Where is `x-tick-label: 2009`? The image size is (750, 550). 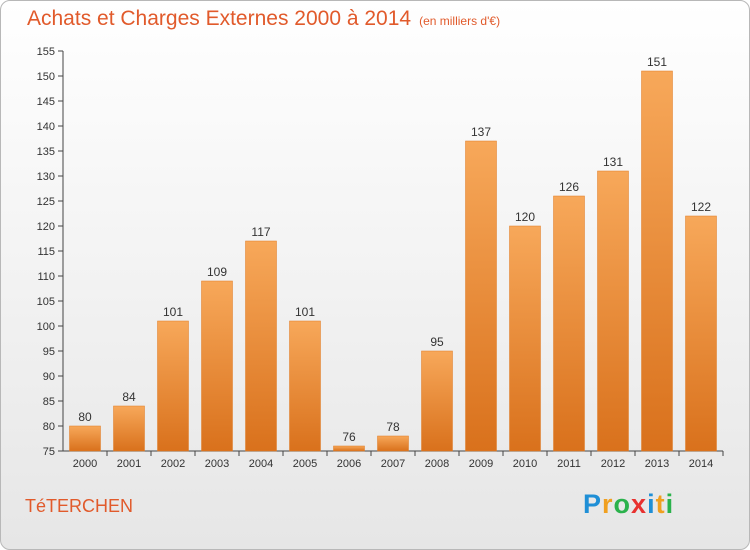
x-tick-label: 2009 is located at coordinates (481, 464).